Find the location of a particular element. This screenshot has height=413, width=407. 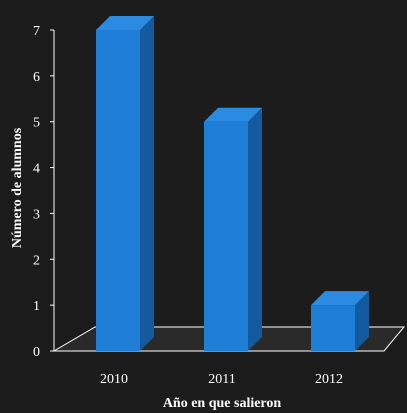

x-tick-label: 2011 is located at coordinates (221, 379).